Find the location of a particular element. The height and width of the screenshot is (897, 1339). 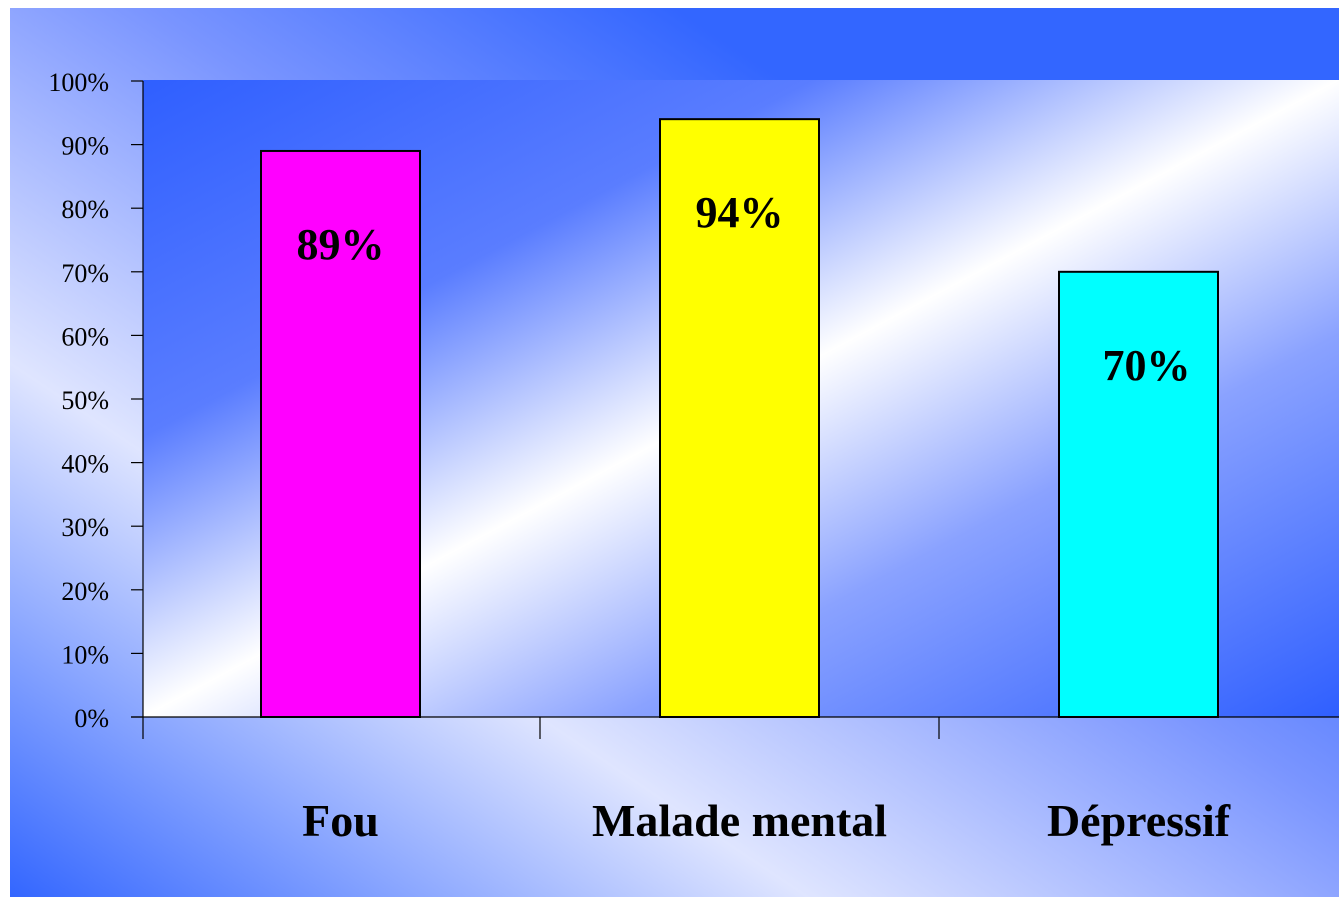

x-category-label: Dépressif is located at coordinates (1139, 820).